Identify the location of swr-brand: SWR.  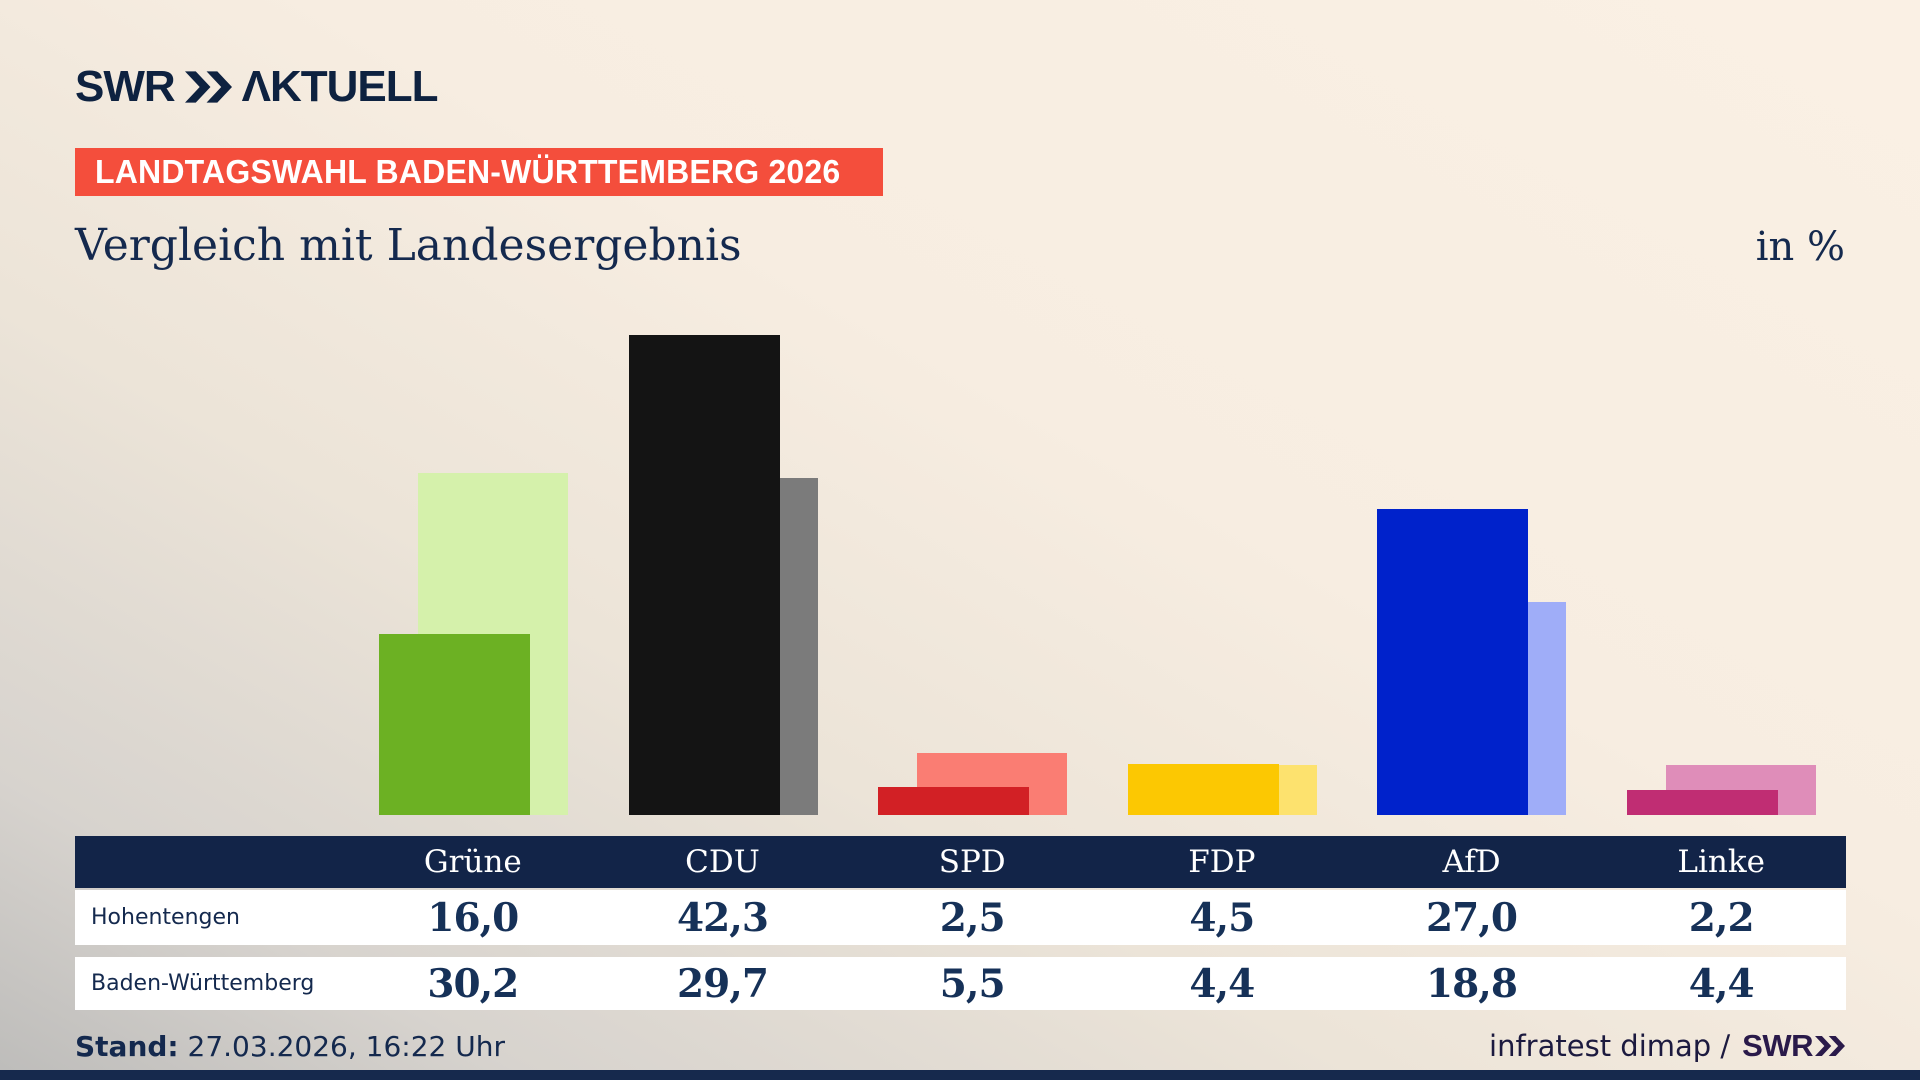
(1793, 1046).